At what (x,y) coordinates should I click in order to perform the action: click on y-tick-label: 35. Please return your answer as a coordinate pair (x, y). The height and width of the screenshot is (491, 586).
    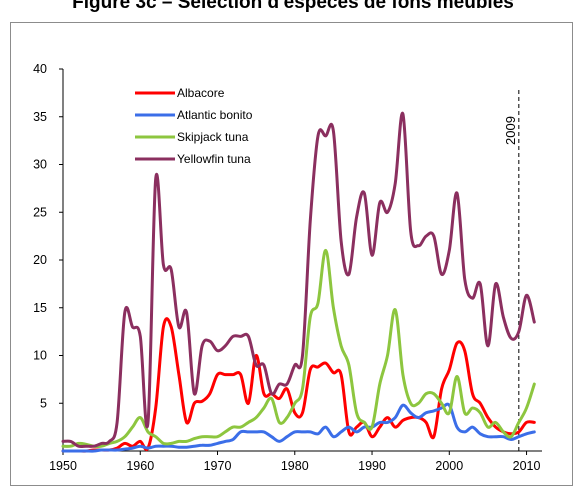
    Looking at the image, I should click on (40, 117).